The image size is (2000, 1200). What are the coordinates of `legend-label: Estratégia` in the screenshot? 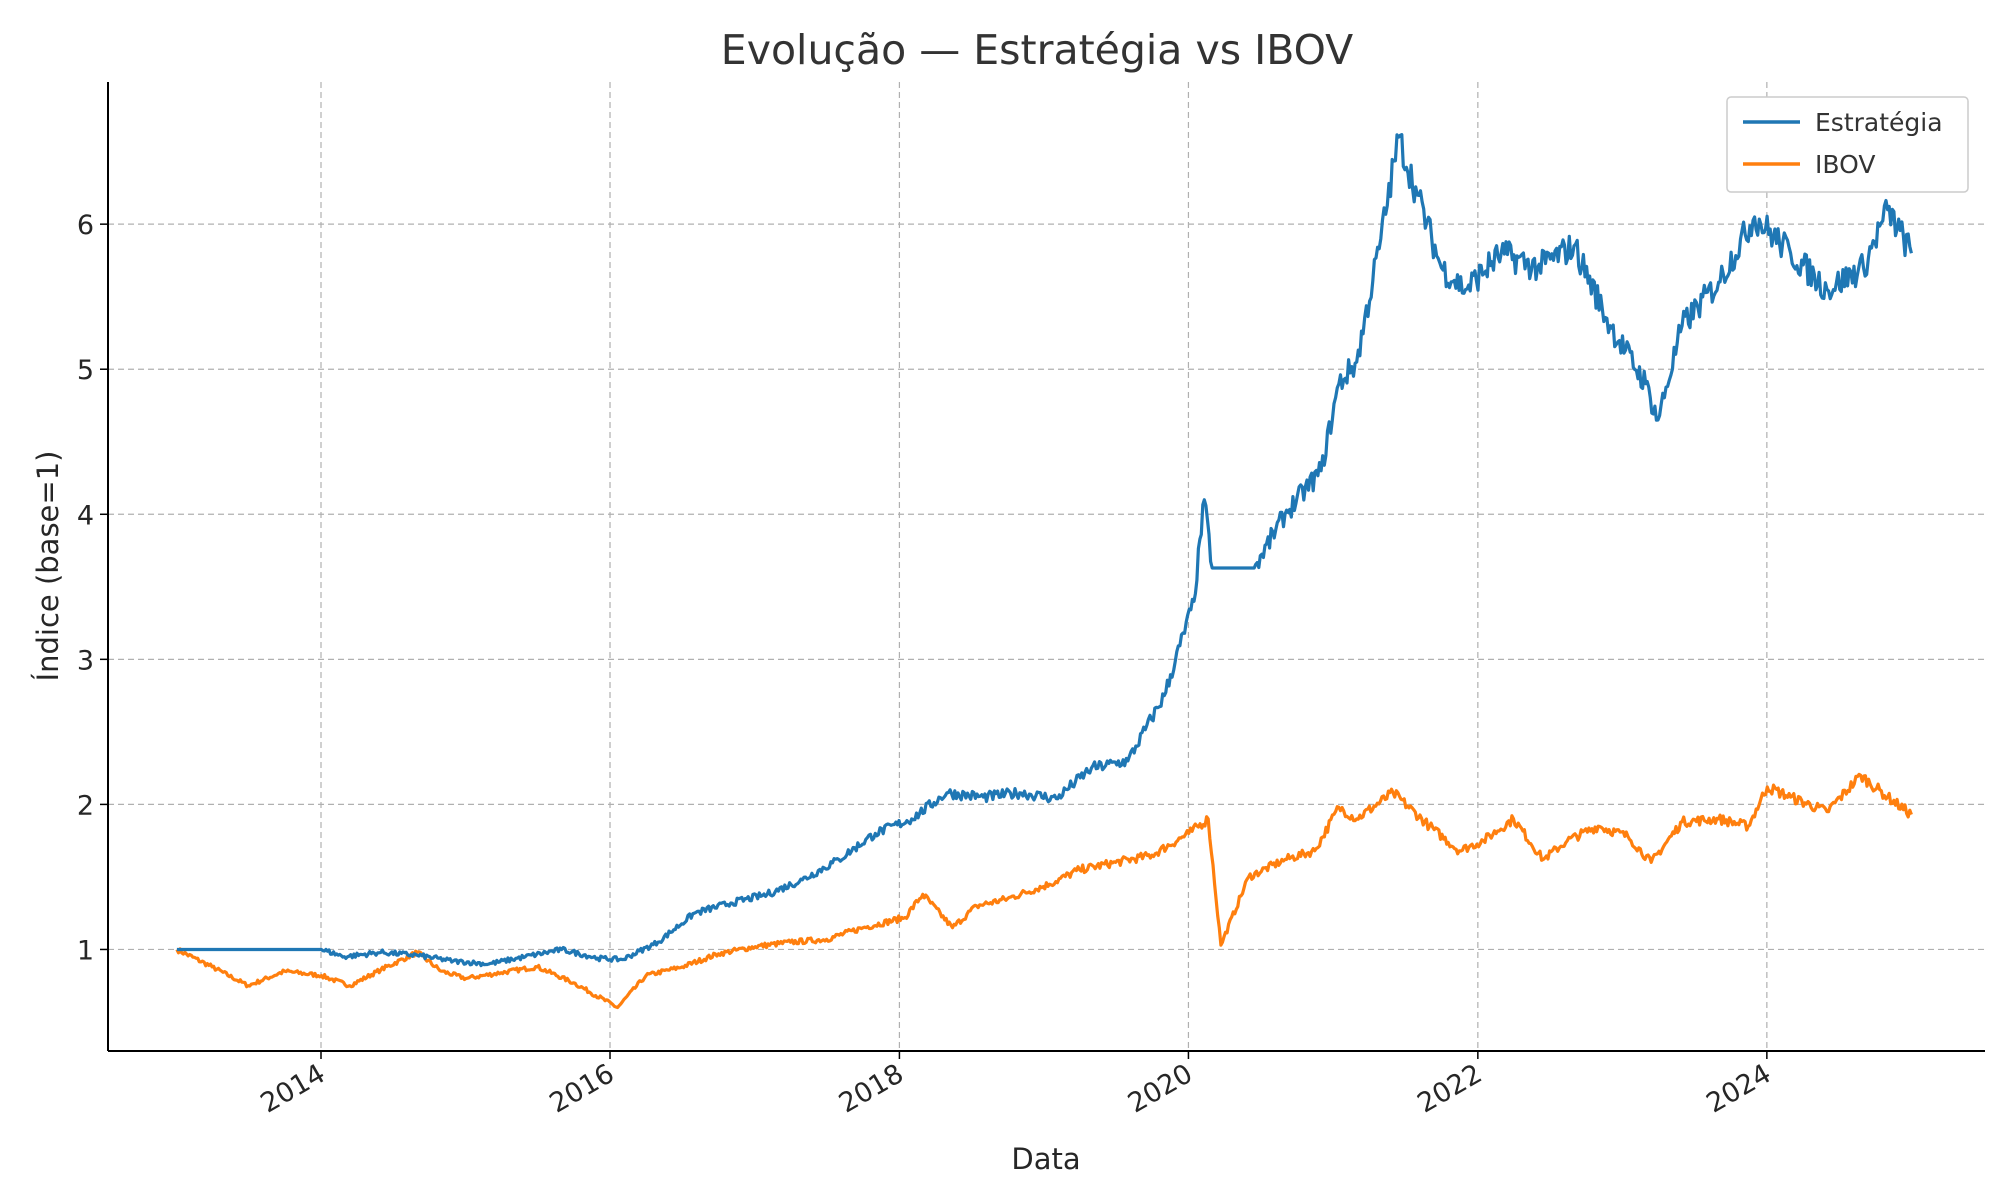 It's located at (1879, 122).